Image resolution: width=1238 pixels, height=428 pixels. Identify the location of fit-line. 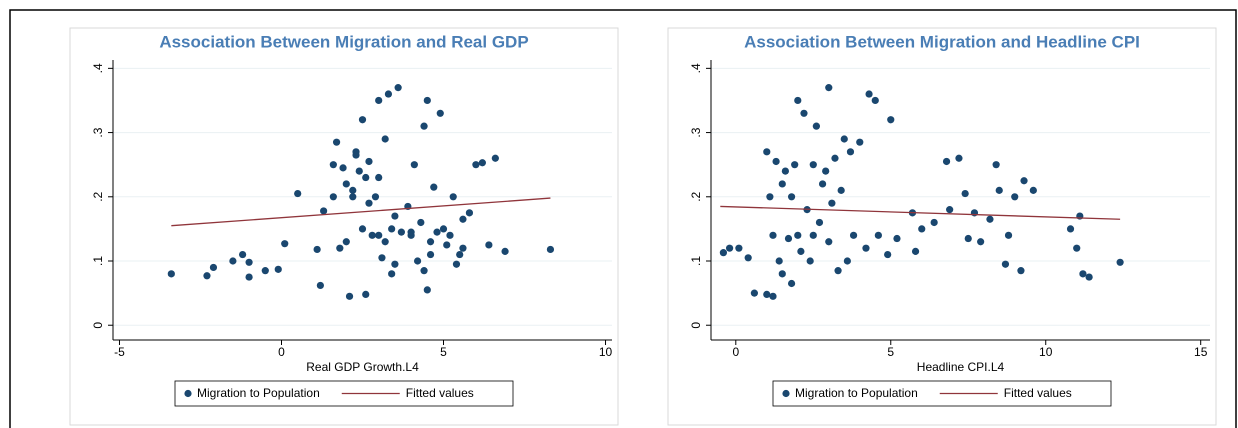
(920, 212).